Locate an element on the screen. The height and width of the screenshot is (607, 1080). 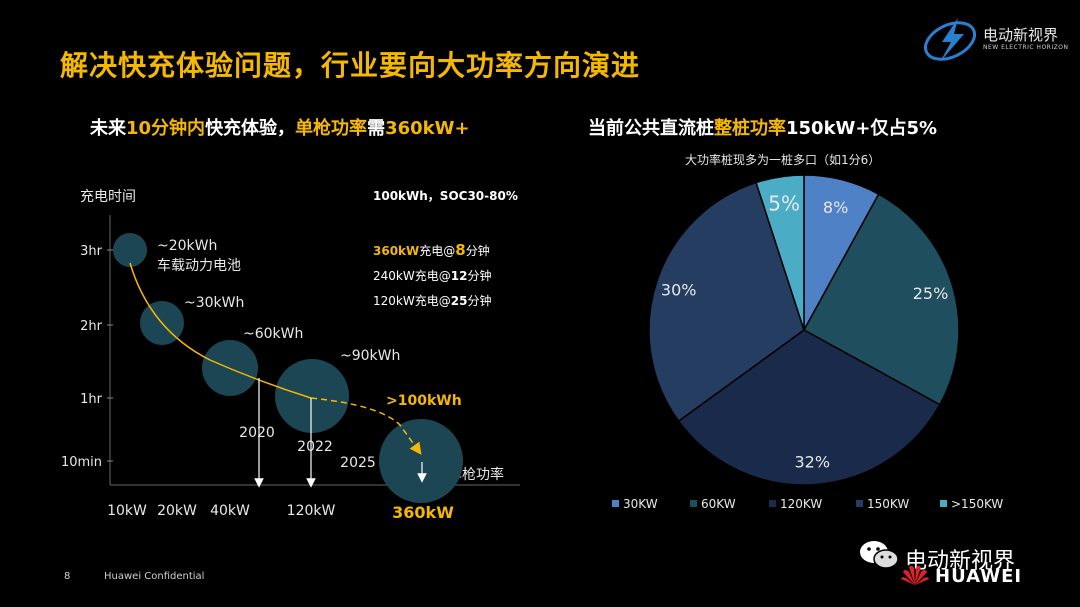
legend-label: 120KW is located at coordinates (801, 504).